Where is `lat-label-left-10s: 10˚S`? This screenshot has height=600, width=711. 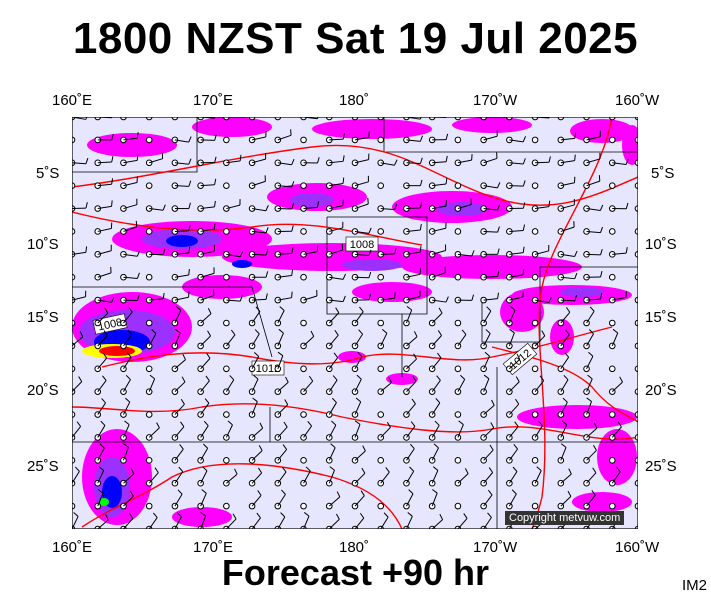 lat-label-left-10s: 10˚S is located at coordinates (43, 244).